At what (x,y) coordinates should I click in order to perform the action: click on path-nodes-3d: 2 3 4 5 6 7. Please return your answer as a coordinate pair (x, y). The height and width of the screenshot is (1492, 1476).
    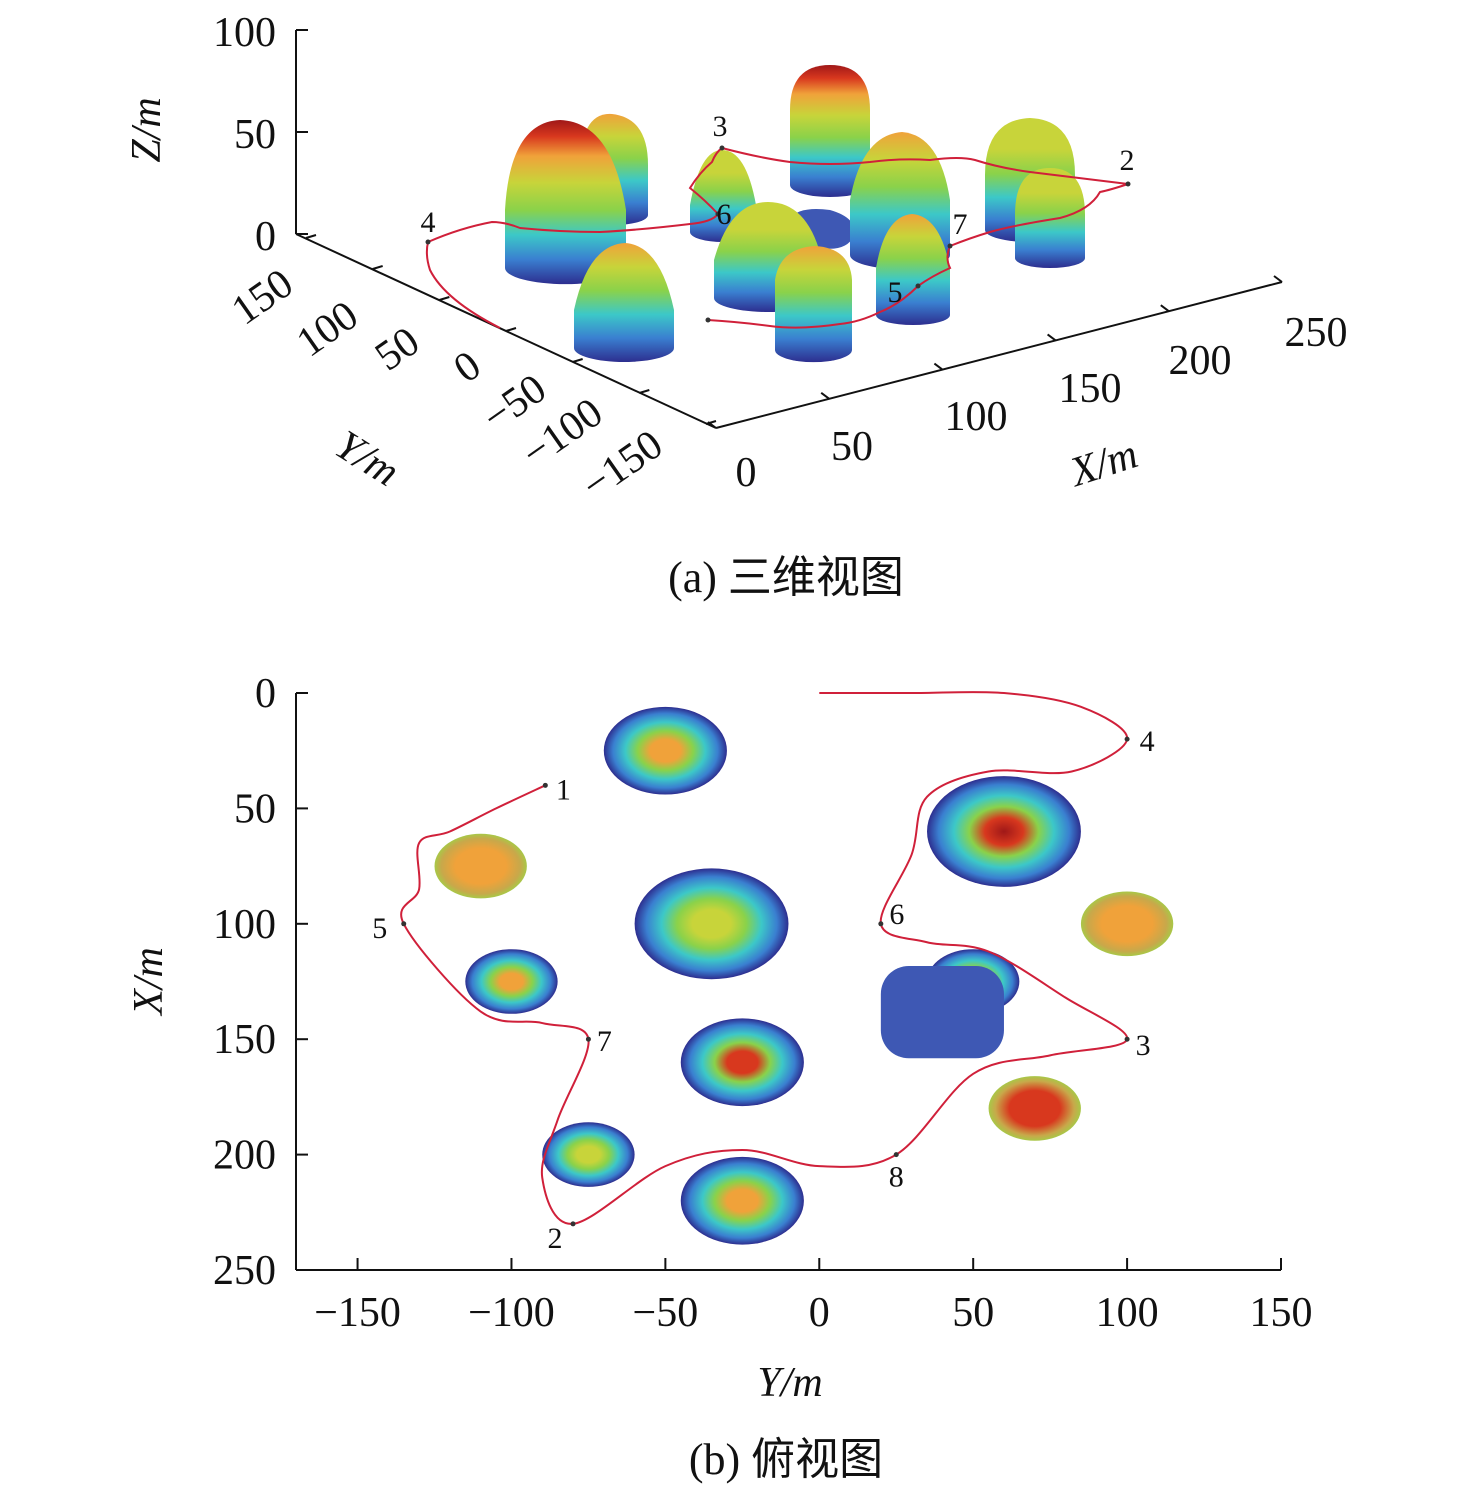
    Looking at the image, I should click on (778, 216).